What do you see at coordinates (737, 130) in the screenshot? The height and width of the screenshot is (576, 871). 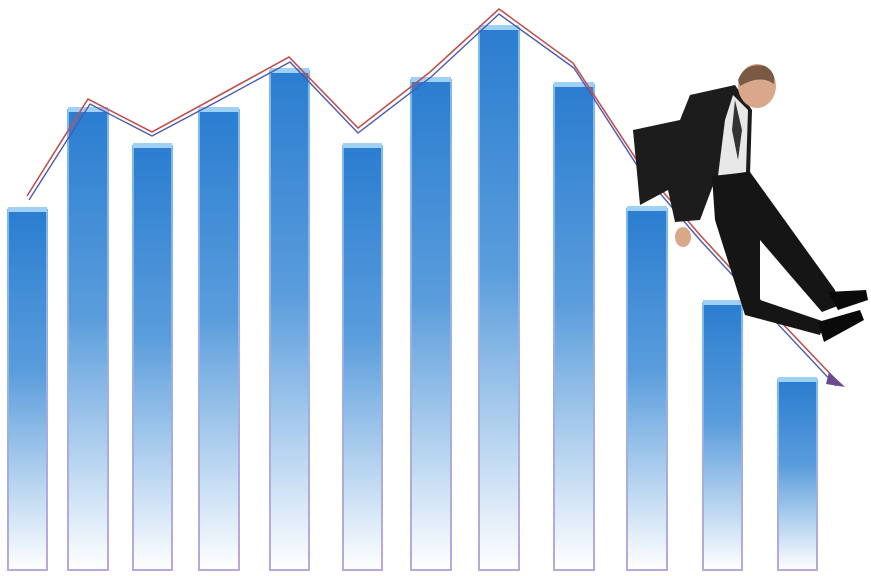 I see `tie` at bounding box center [737, 130].